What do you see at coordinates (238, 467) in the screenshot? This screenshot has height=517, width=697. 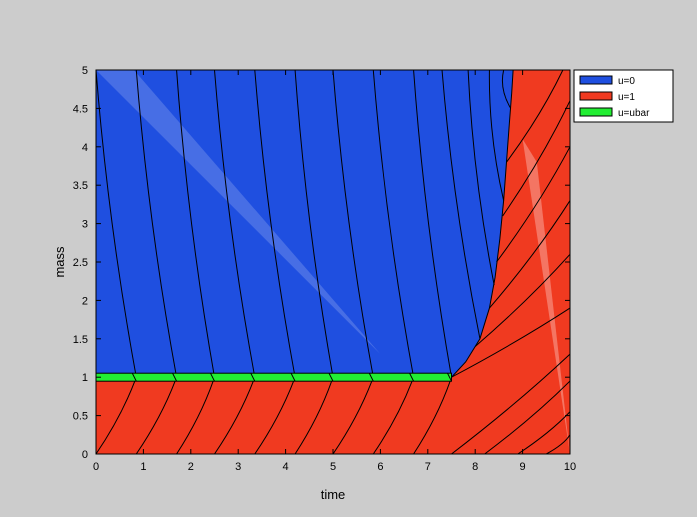 I see `x-tick-label: 3` at bounding box center [238, 467].